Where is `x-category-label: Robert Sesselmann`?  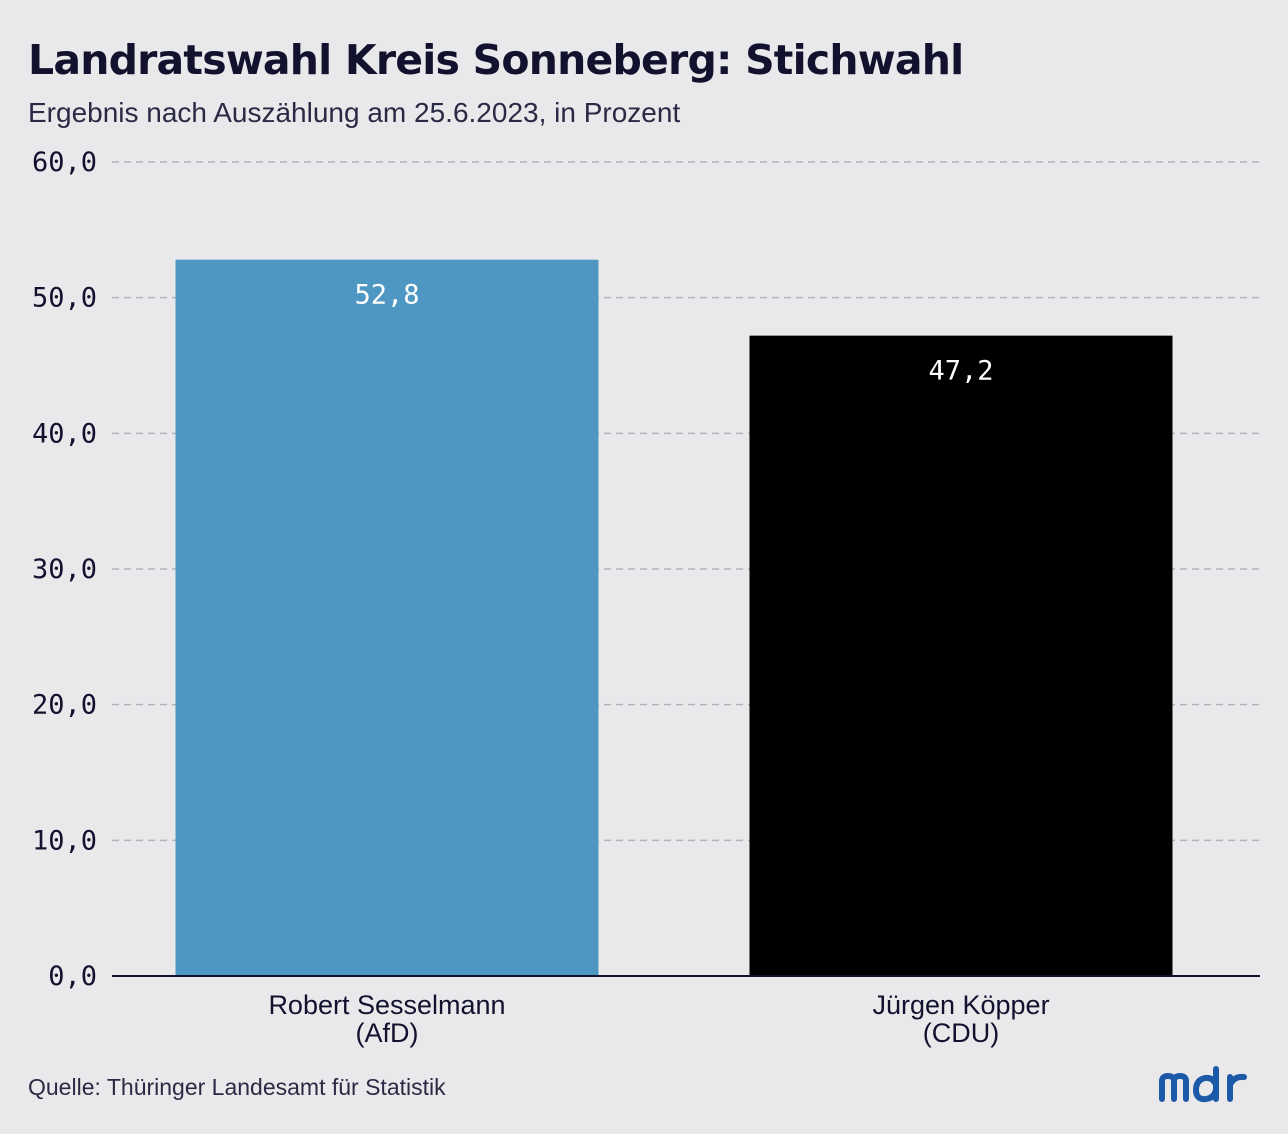 x-category-label: Robert Sesselmann is located at coordinates (386, 1005).